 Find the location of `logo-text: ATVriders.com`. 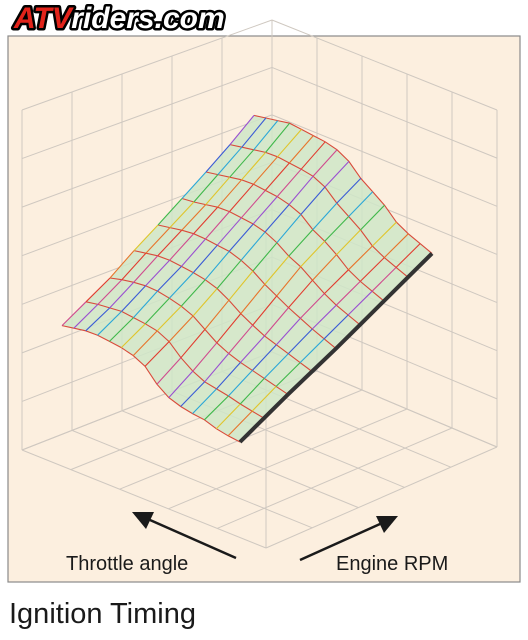

logo-text: ATVriders.com is located at coordinates (119, 18).